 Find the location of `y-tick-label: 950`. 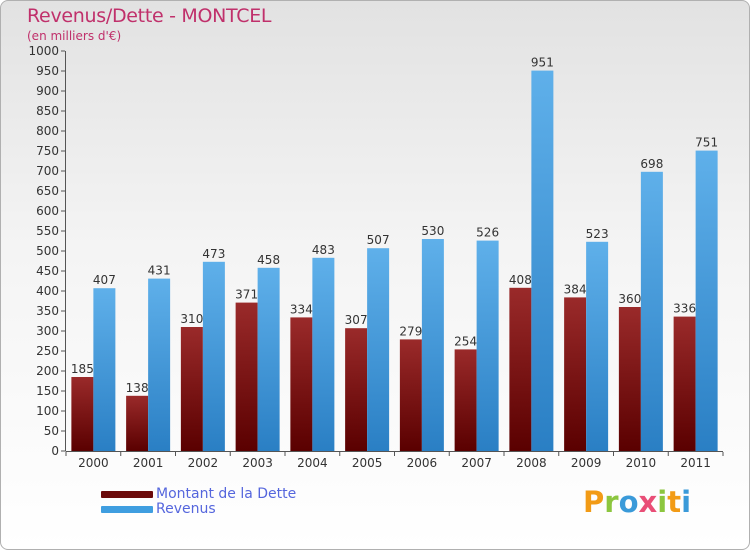

y-tick-label: 950 is located at coordinates (47, 71).